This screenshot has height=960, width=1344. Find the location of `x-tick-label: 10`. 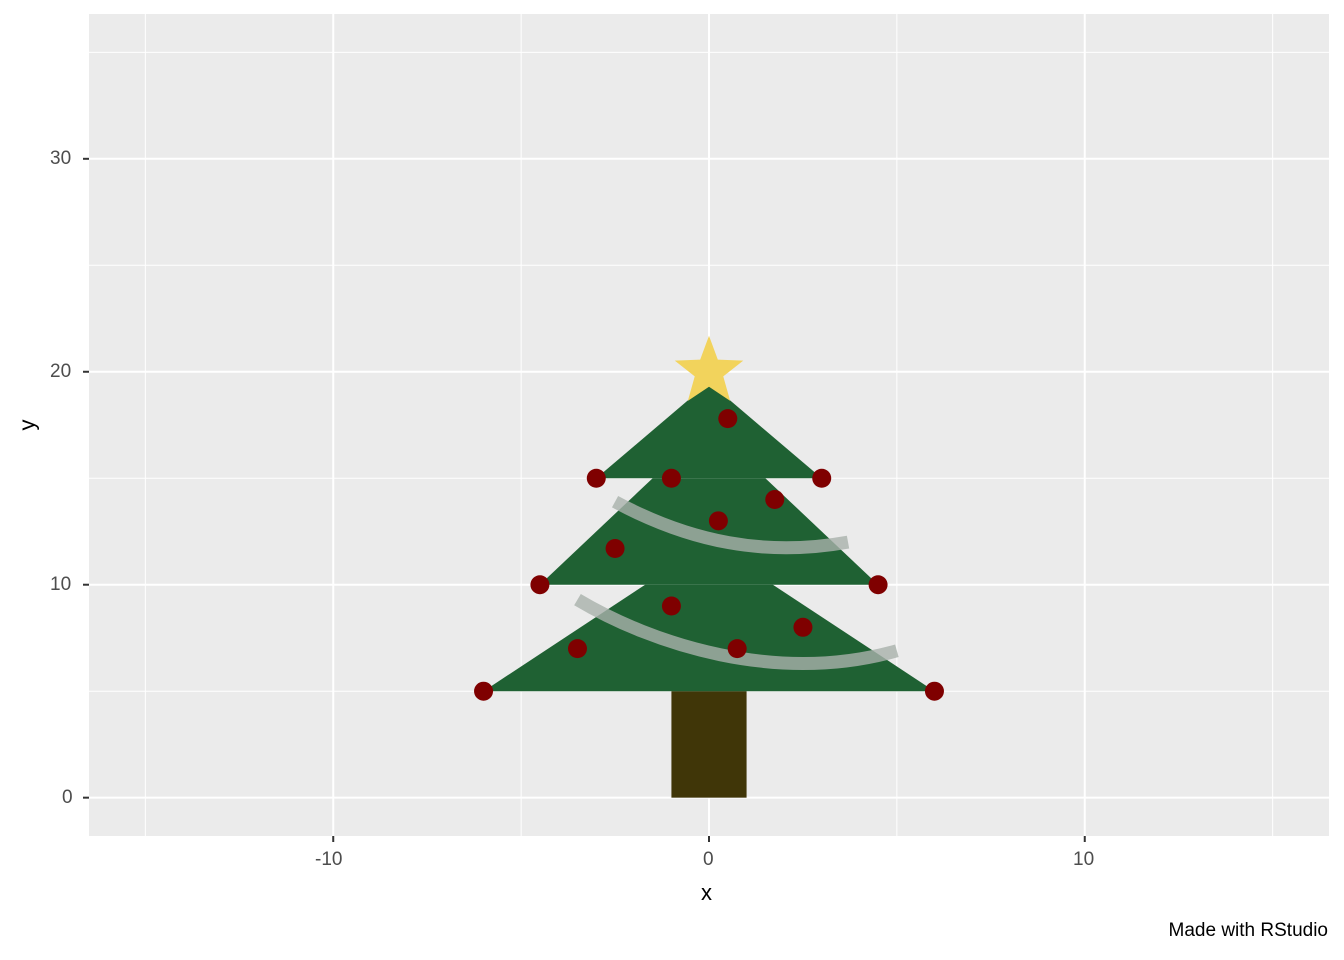

x-tick-label: 10 is located at coordinates (1084, 859).